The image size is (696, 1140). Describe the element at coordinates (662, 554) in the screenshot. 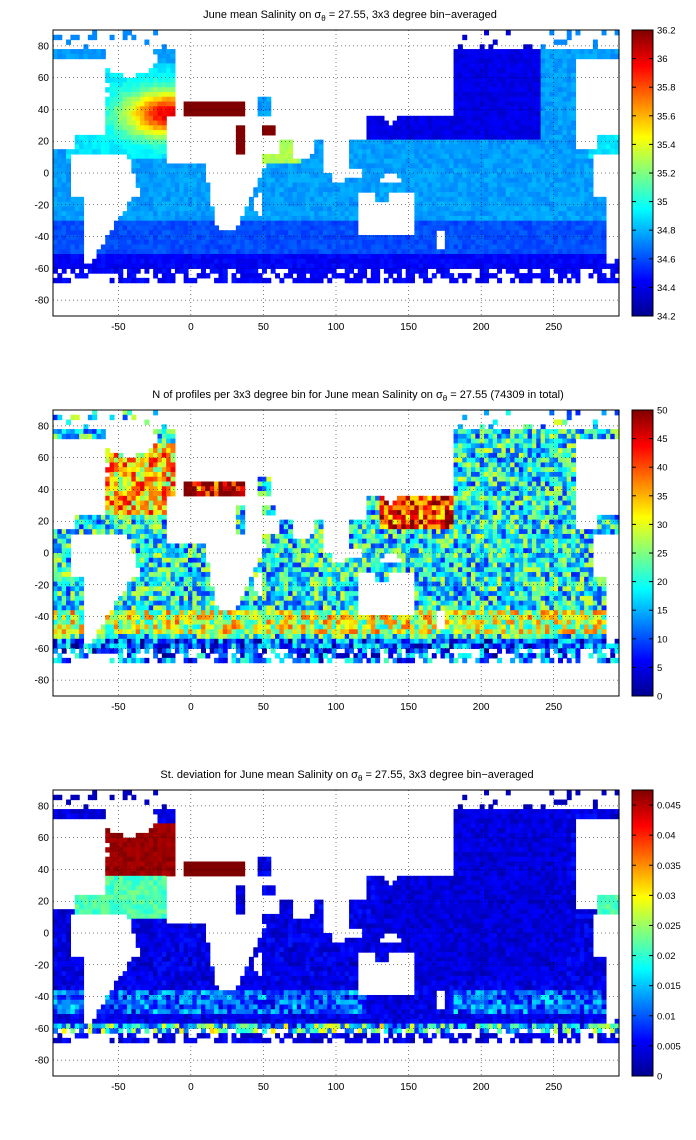

I see `colorbar-tick-label: 25` at that location.